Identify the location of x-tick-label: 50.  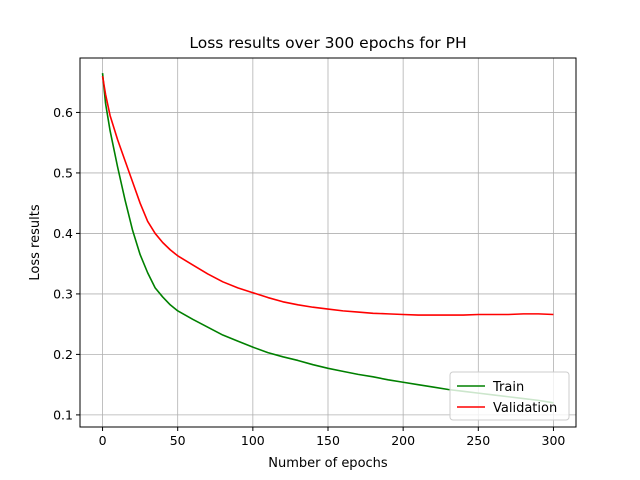
(178, 440).